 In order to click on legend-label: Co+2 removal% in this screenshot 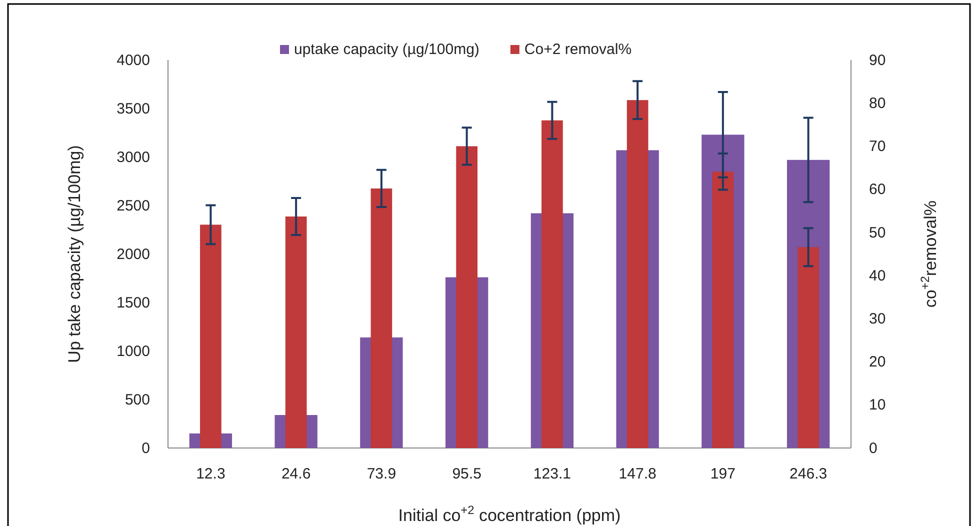, I will do `click(578, 49)`.